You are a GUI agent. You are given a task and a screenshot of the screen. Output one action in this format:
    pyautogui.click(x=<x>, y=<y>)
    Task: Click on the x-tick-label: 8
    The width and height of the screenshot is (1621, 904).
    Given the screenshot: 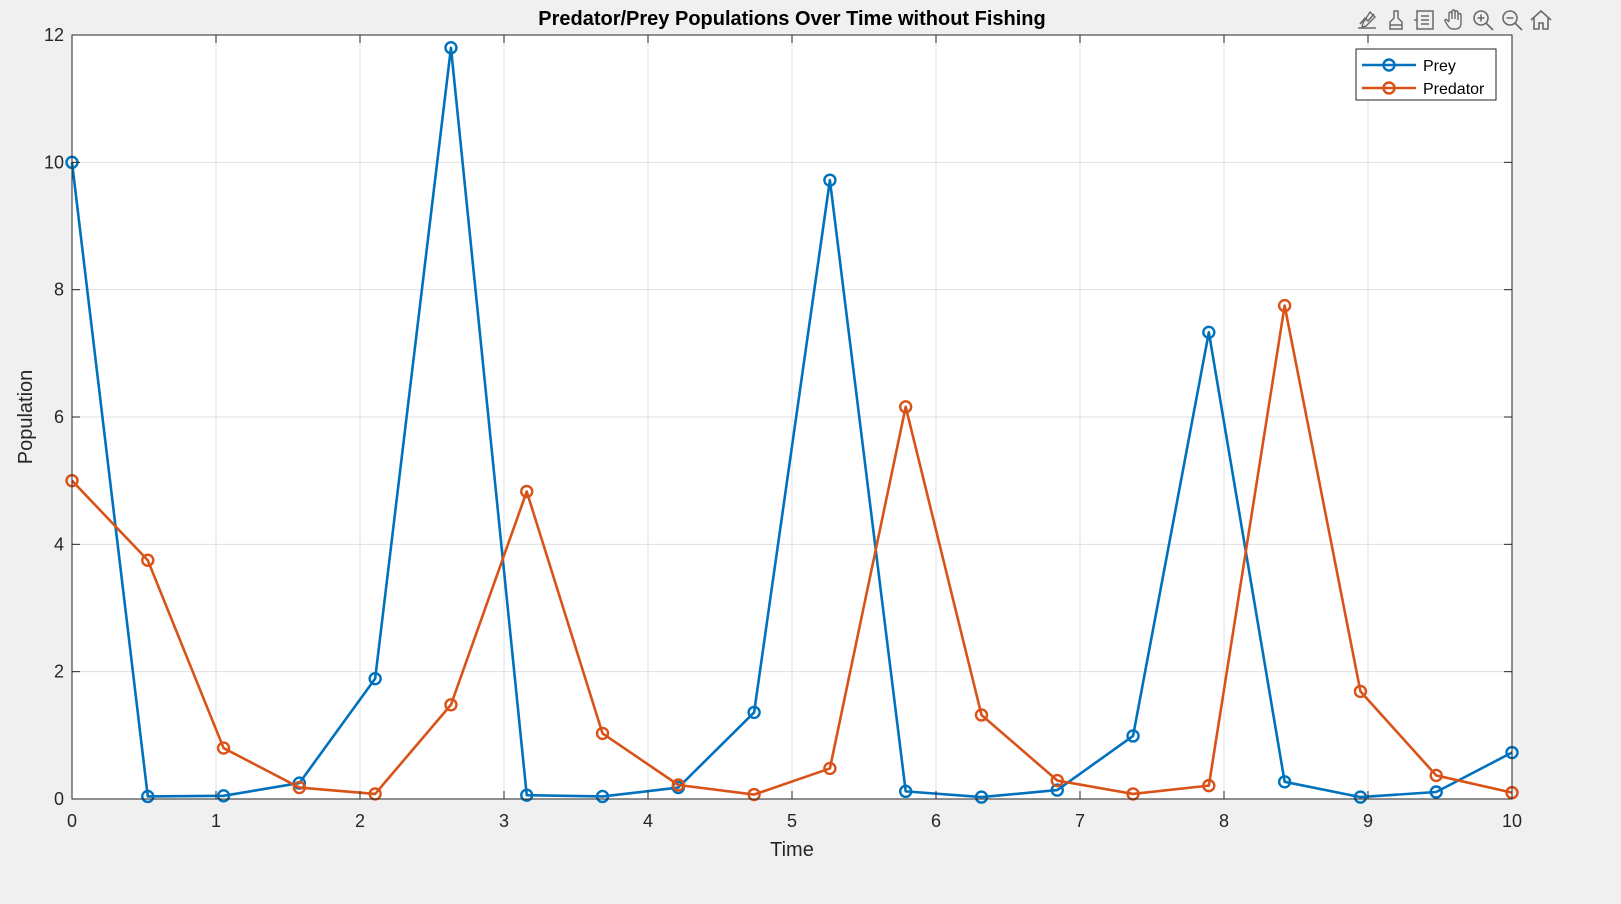 What is the action you would take?
    pyautogui.click(x=1224, y=821)
    